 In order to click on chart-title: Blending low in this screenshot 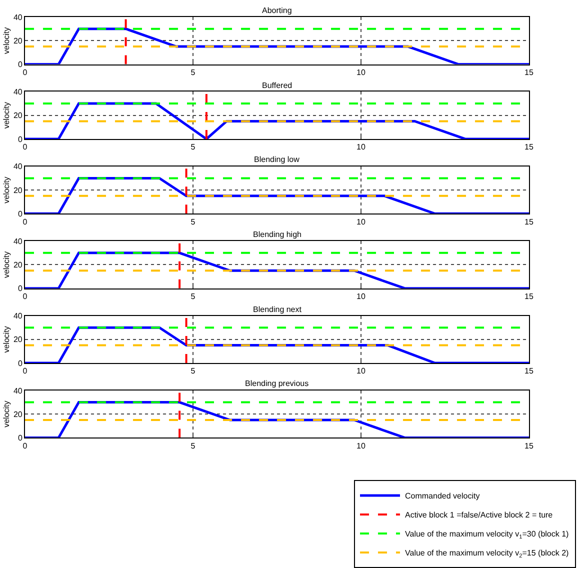, I will do `click(277, 159)`.